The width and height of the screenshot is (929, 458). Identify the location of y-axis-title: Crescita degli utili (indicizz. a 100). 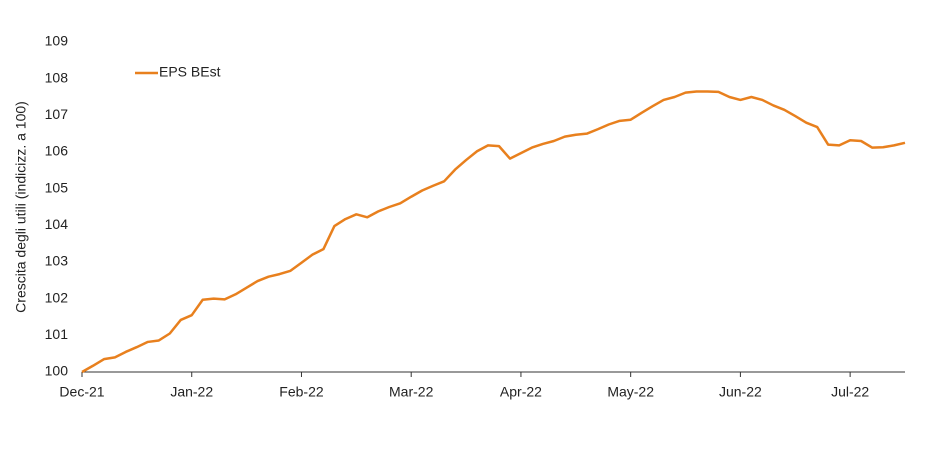
(21, 207).